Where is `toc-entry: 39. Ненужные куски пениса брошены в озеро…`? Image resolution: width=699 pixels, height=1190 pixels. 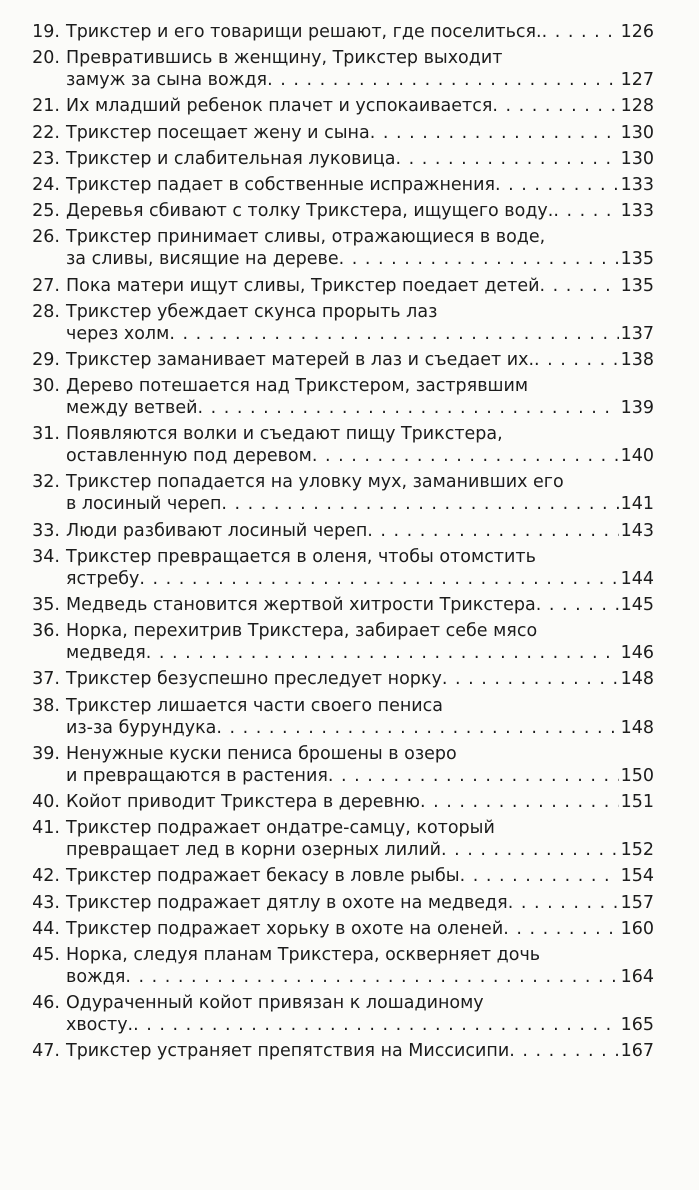 toc-entry: 39. Ненужные куски пениса брошены в озеро… is located at coordinates (338, 765).